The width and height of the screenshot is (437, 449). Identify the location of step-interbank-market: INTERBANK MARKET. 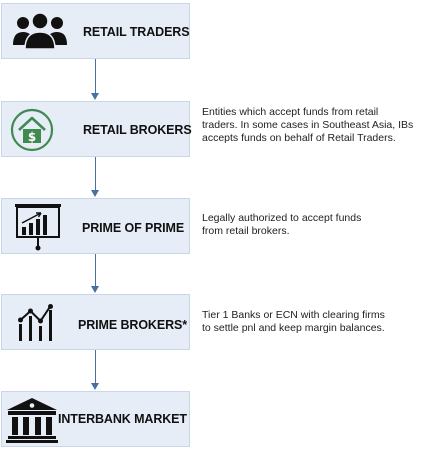
(95, 419).